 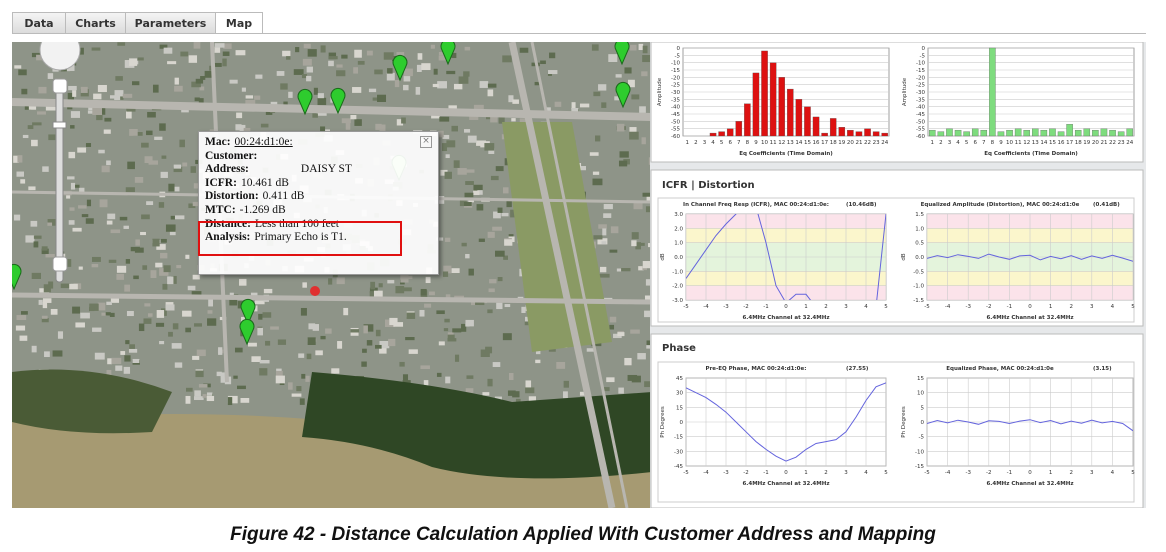 What do you see at coordinates (95, 22) in the screenshot?
I see `tab: Charts` at bounding box center [95, 22].